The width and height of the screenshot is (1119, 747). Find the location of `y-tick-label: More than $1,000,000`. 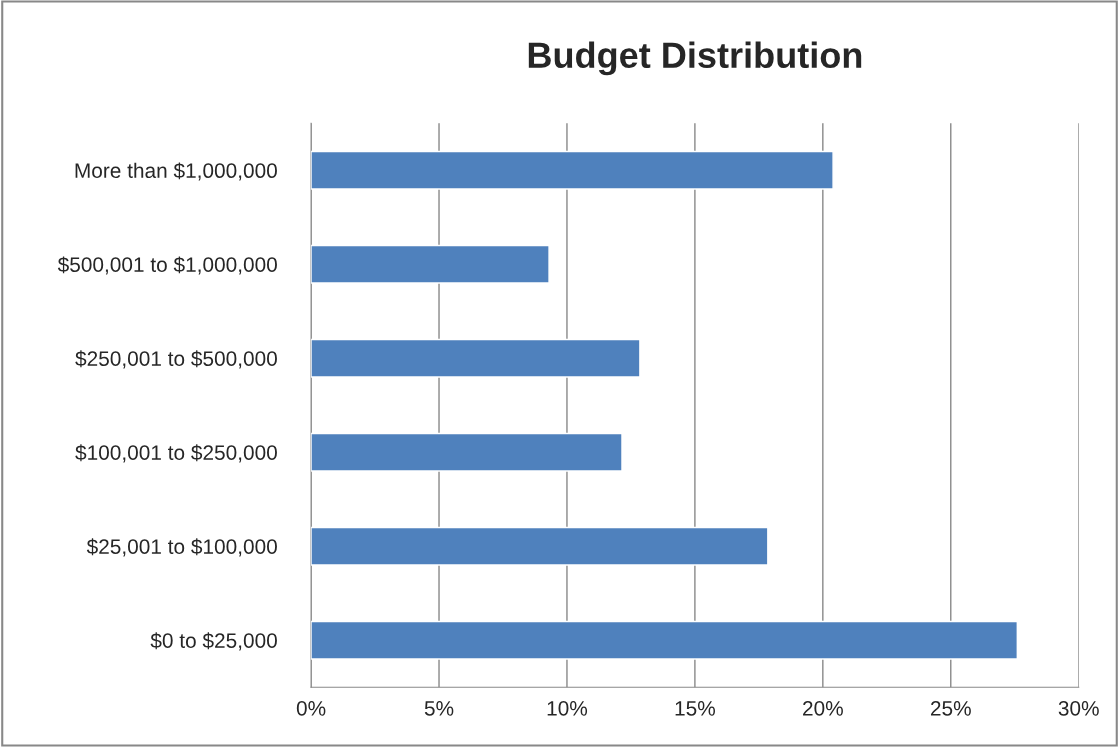

y-tick-label: More than $1,000,000 is located at coordinates (176, 171).